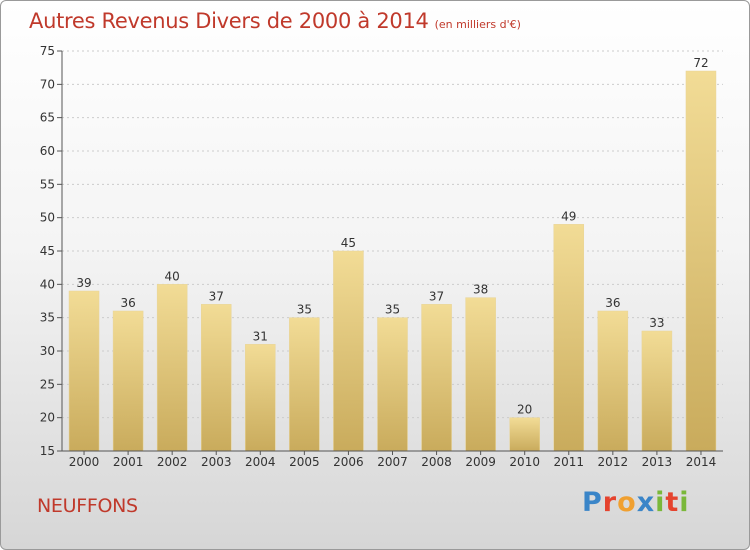  Describe the element at coordinates (348, 243) in the screenshot. I see `data-label: 45` at that location.